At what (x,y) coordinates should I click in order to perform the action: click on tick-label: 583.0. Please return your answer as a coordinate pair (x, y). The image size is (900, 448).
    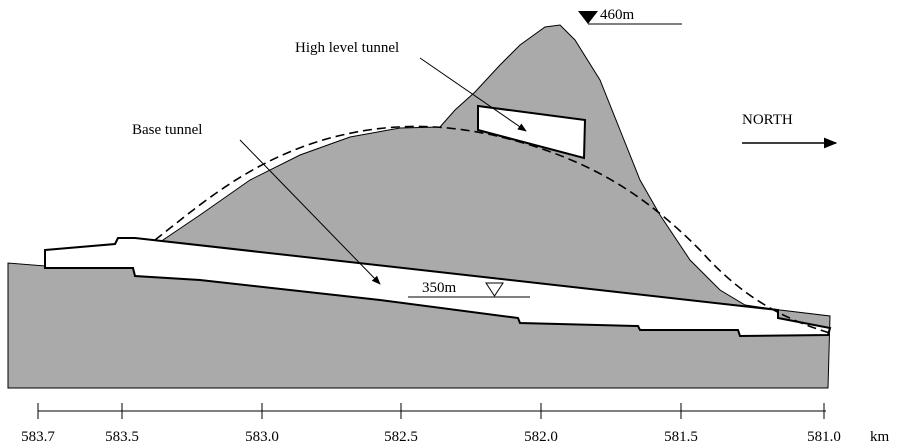
    Looking at the image, I should click on (262, 437).